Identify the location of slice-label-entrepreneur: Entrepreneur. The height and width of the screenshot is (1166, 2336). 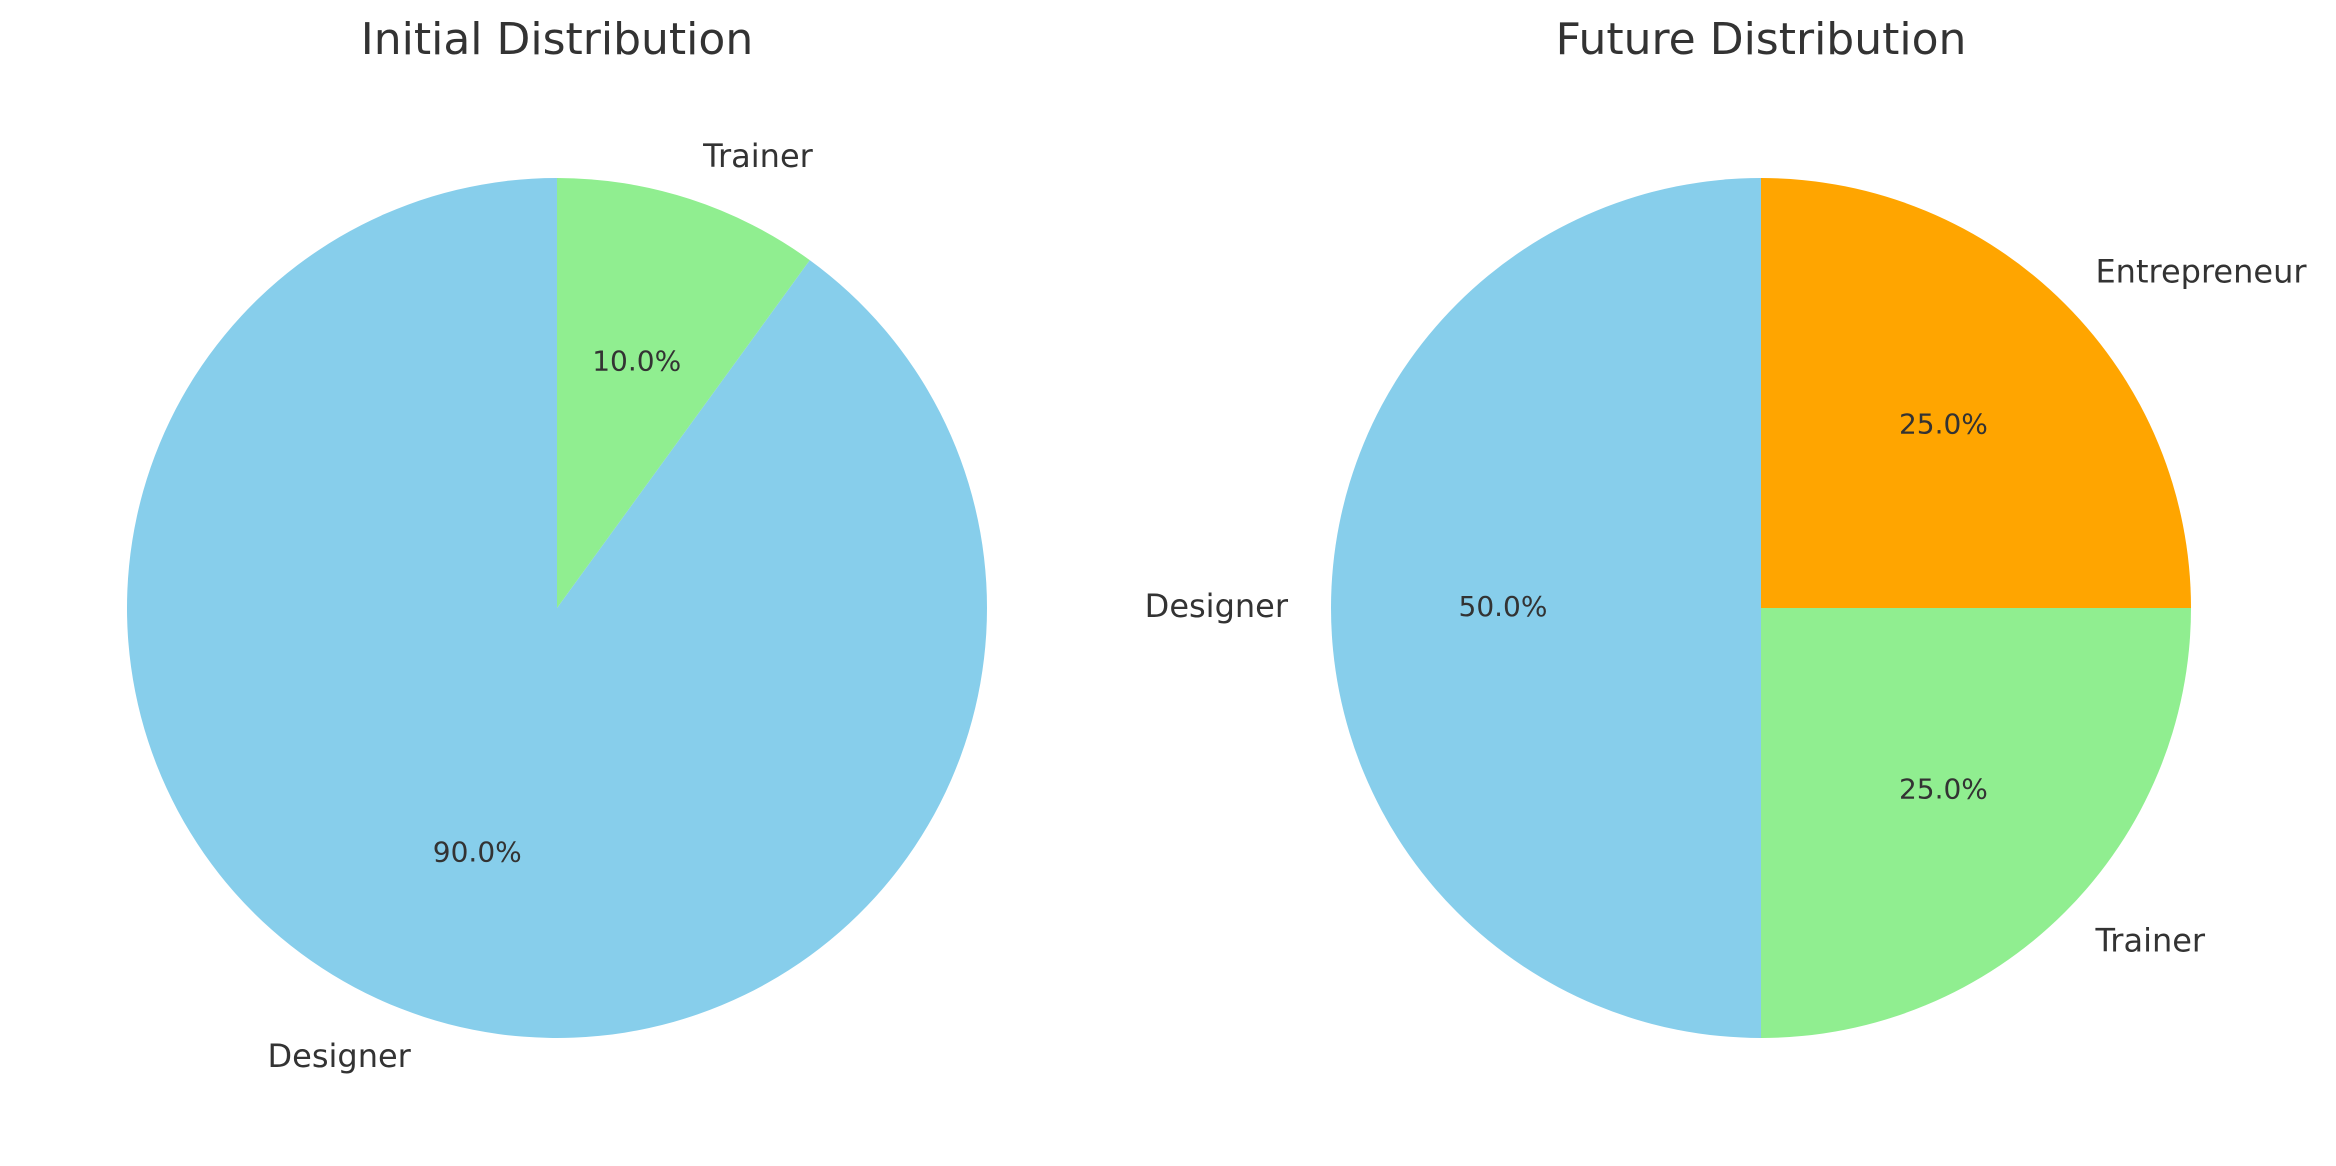
(2201, 272).